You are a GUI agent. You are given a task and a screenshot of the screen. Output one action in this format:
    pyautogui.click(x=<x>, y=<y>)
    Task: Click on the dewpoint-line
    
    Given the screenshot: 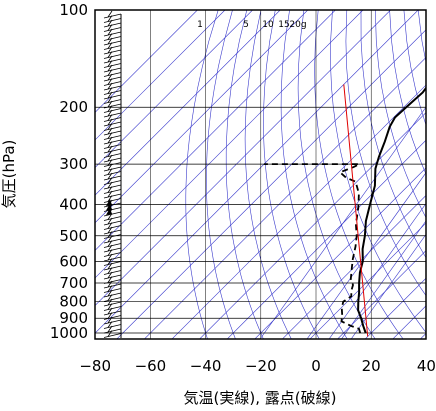 What is the action you would take?
    pyautogui.click(x=313, y=248)
    